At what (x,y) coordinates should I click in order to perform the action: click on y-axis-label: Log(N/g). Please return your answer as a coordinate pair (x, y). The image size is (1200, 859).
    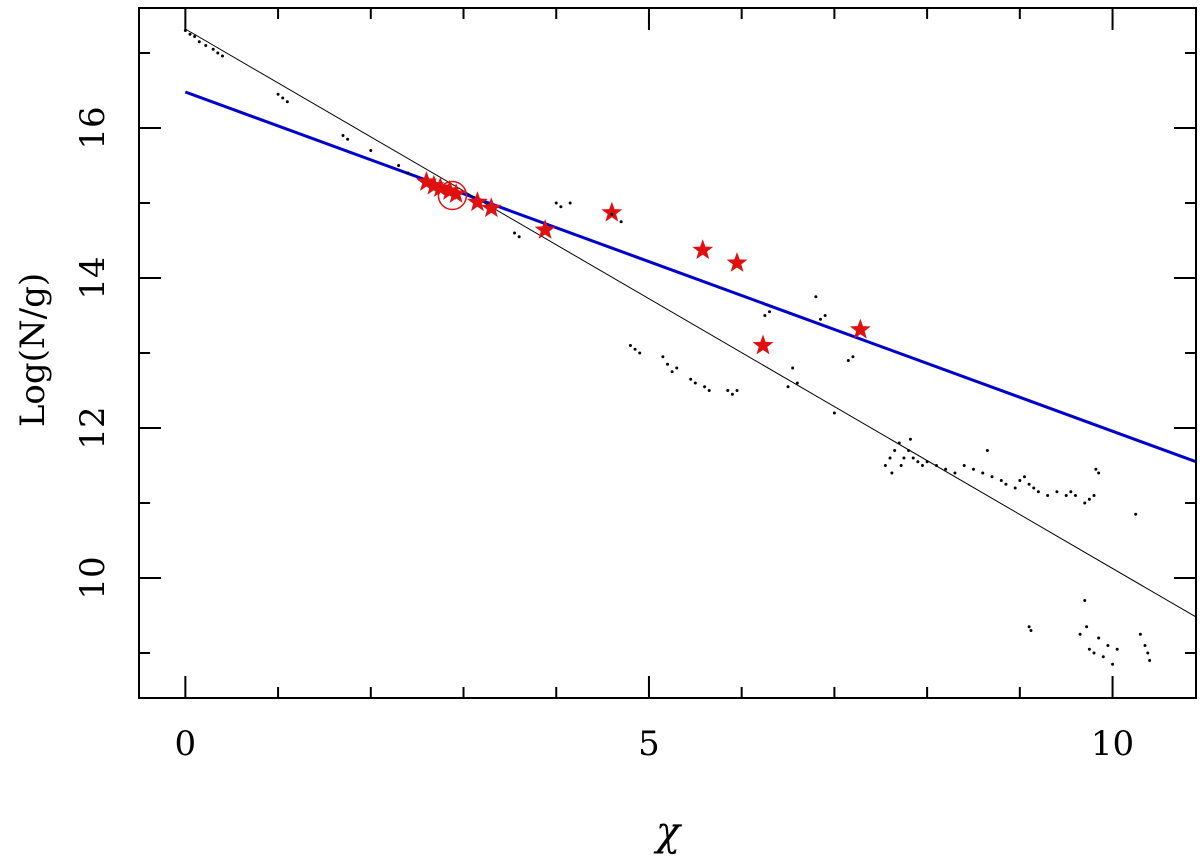
    Looking at the image, I should click on (33, 350).